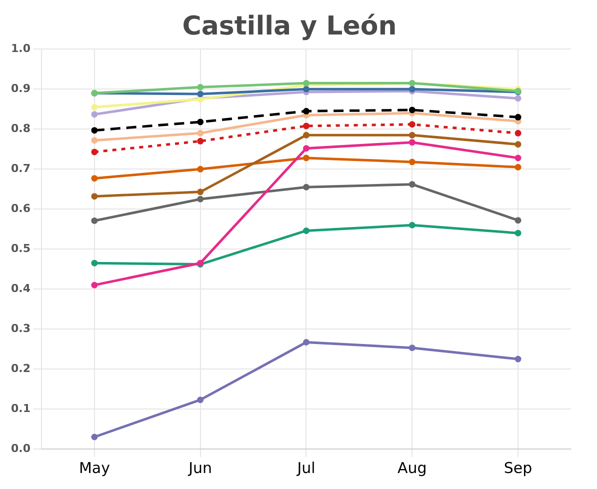 The width and height of the screenshot is (597, 489). I want to click on y-tick-label: 0.6, so click(20, 208).